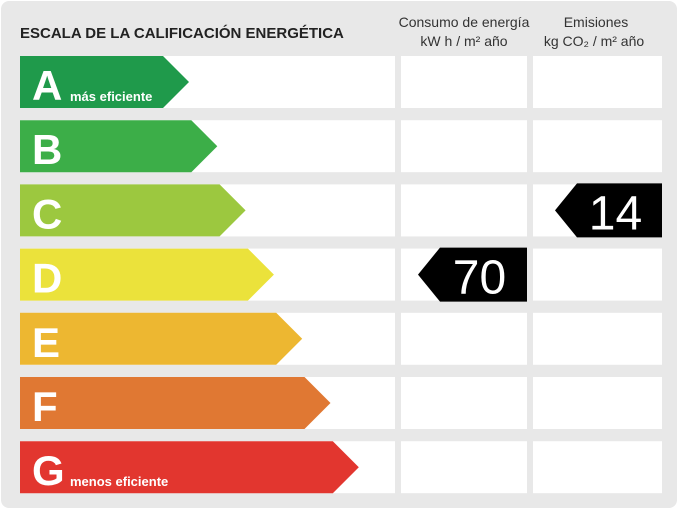 The height and width of the screenshot is (515, 678). What do you see at coordinates (111, 96) in the screenshot?
I see `rating-note: más eficiente` at bounding box center [111, 96].